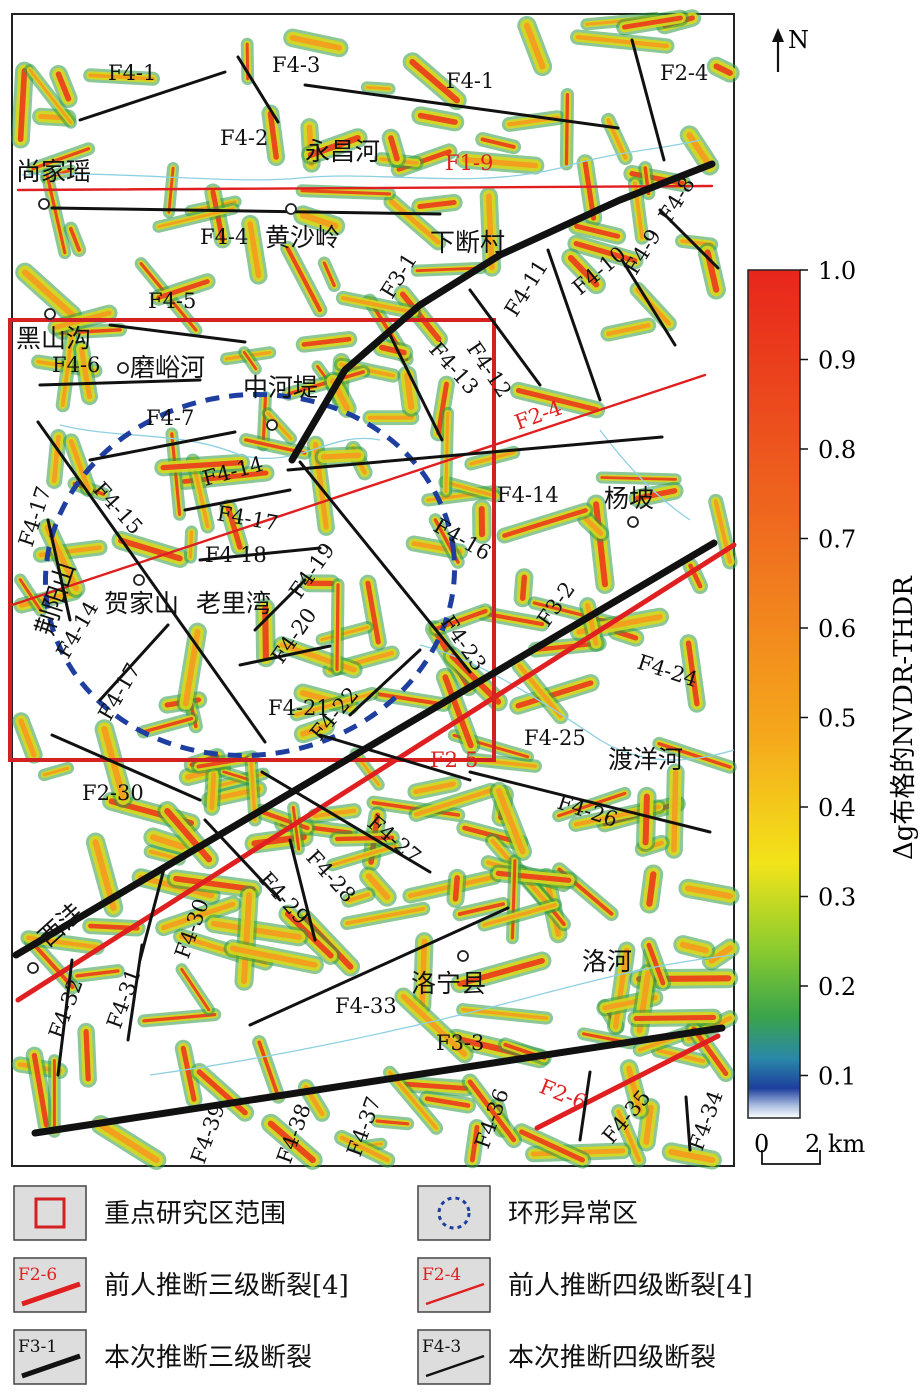 This screenshot has height=1399, width=921. Describe the element at coordinates (167, 367) in the screenshot. I see `place-label: 磨峪河` at that location.